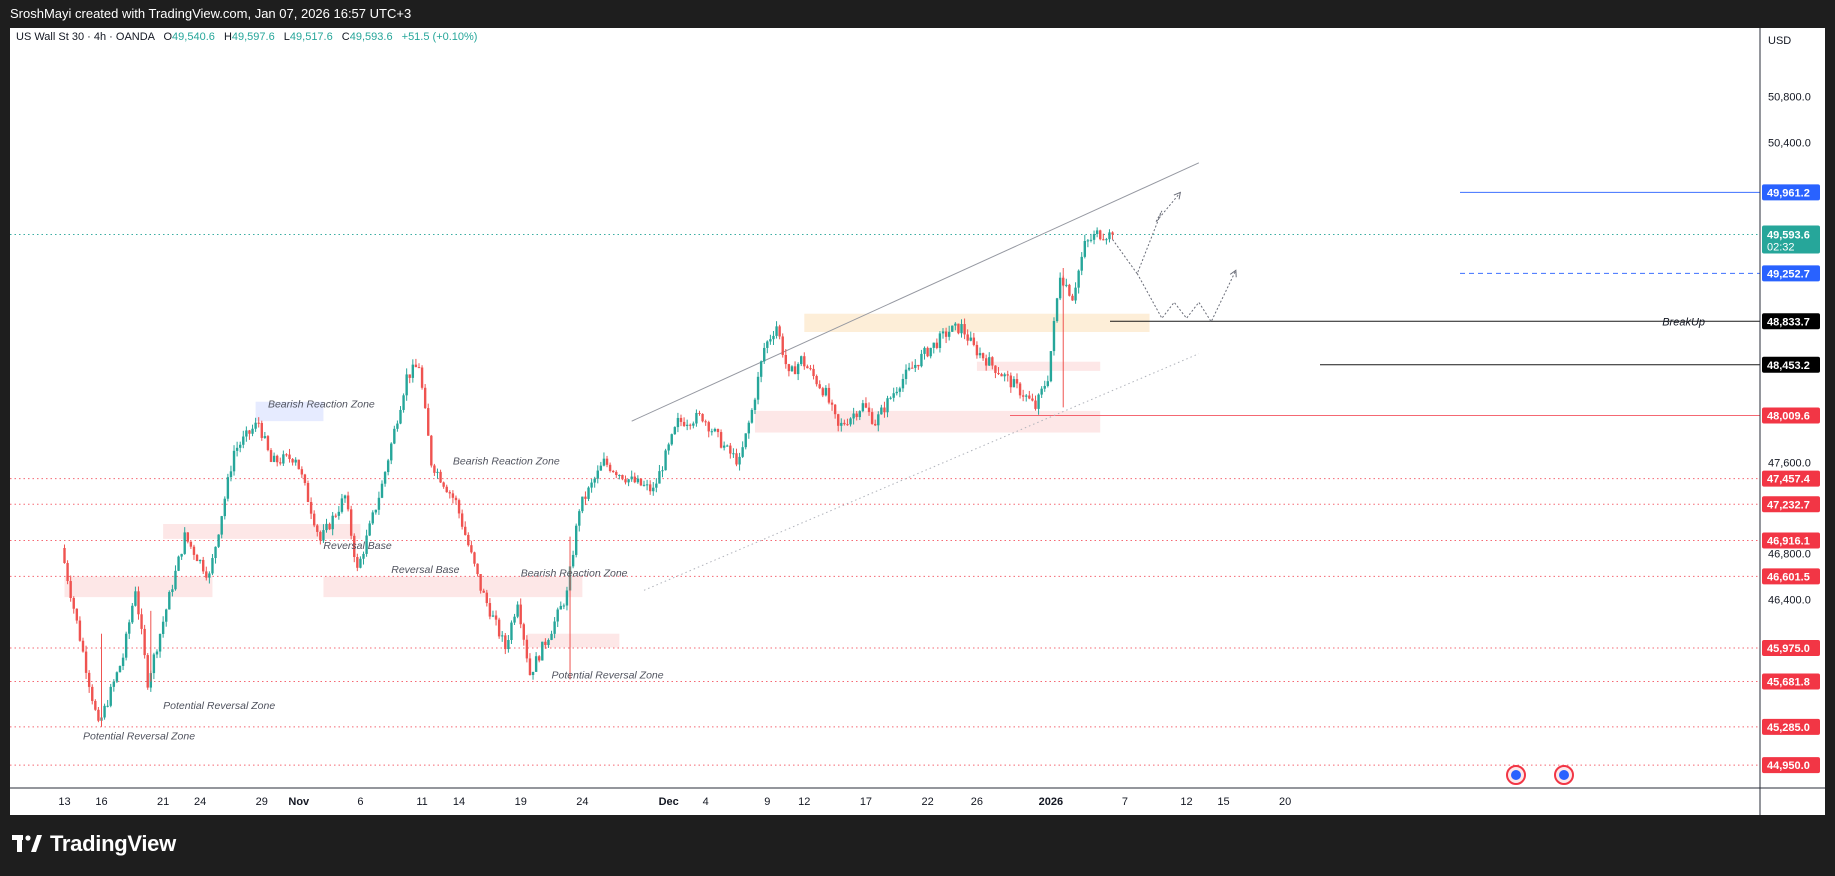 The height and width of the screenshot is (876, 1835). Describe the element at coordinates (1051, 802) in the screenshot. I see `time-tick-label: 2026` at that location.